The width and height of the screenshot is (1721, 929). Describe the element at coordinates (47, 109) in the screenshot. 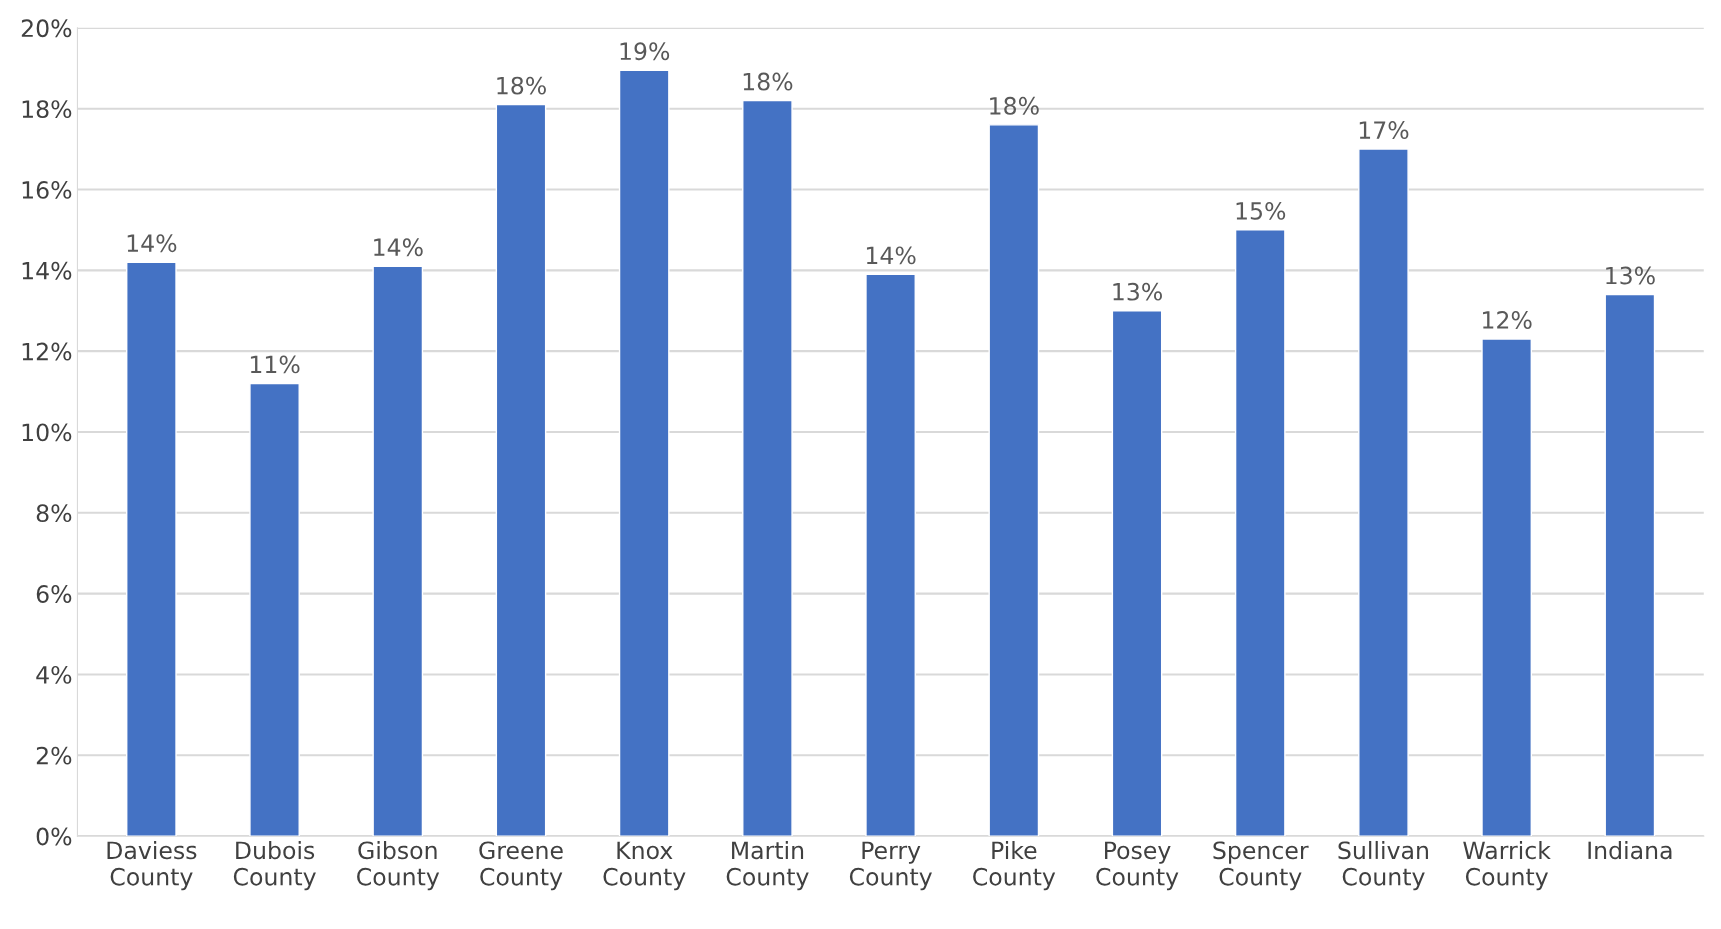

I see `y-tick-label: 18%` at that location.